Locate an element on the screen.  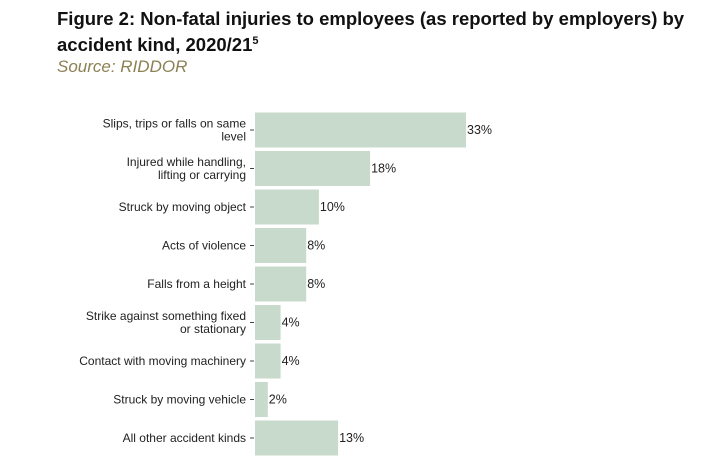
value-label-7: 2% is located at coordinates (278, 400).